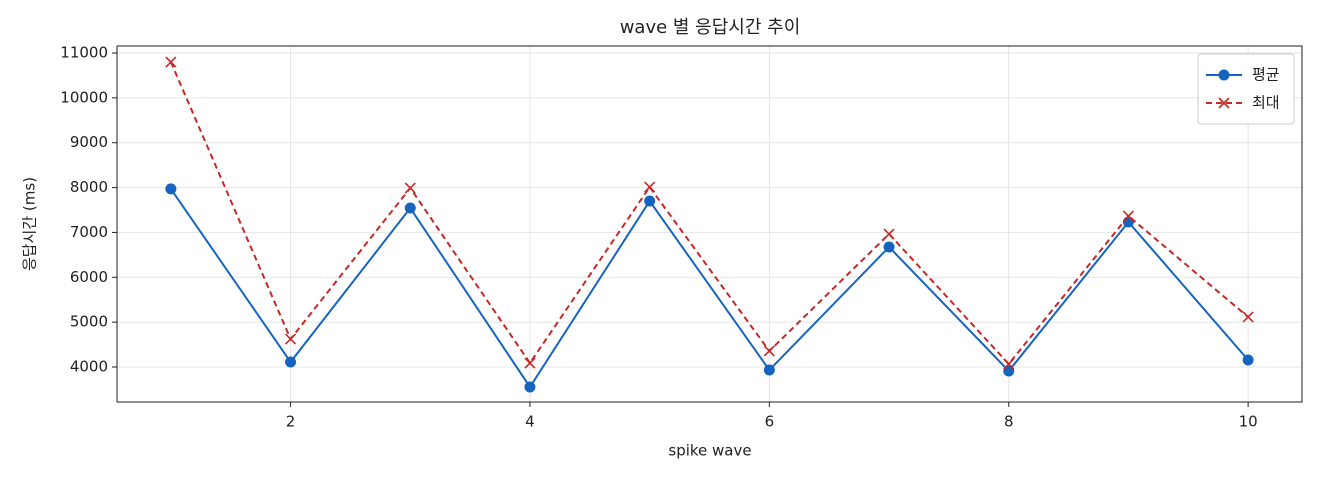  I want to click on x-tick-label: 8, so click(1009, 422).